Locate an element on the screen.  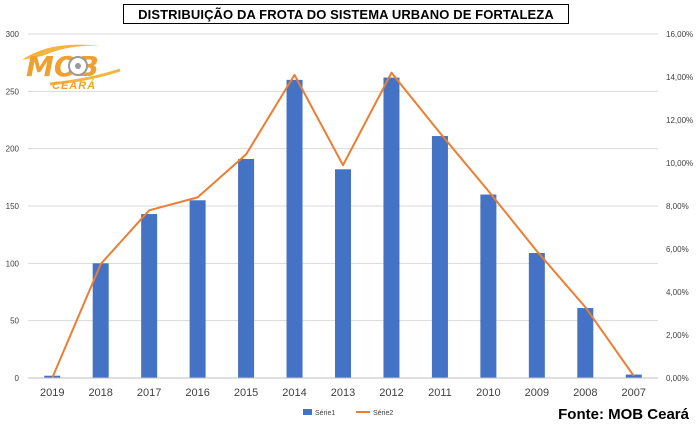
y-left-tick-label: 100 is located at coordinates (13, 263).